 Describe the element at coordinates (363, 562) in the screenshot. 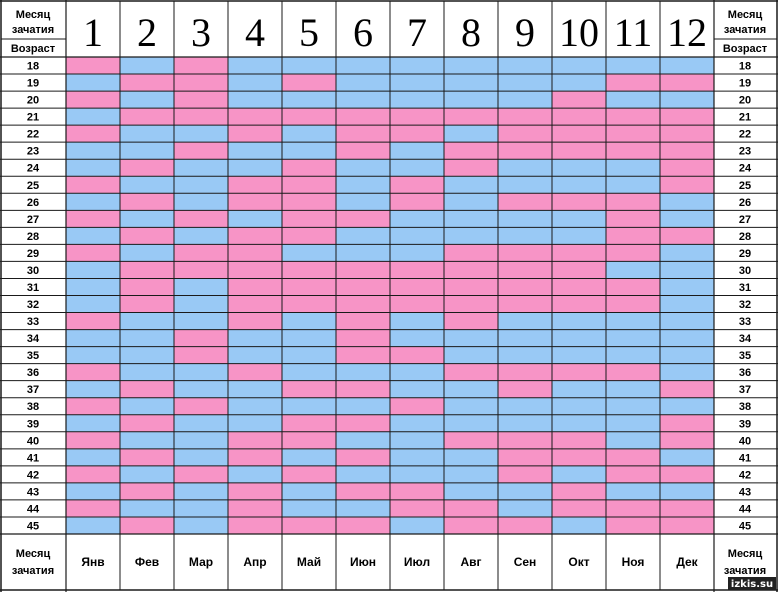

I see `footer-month-6: Июн` at that location.